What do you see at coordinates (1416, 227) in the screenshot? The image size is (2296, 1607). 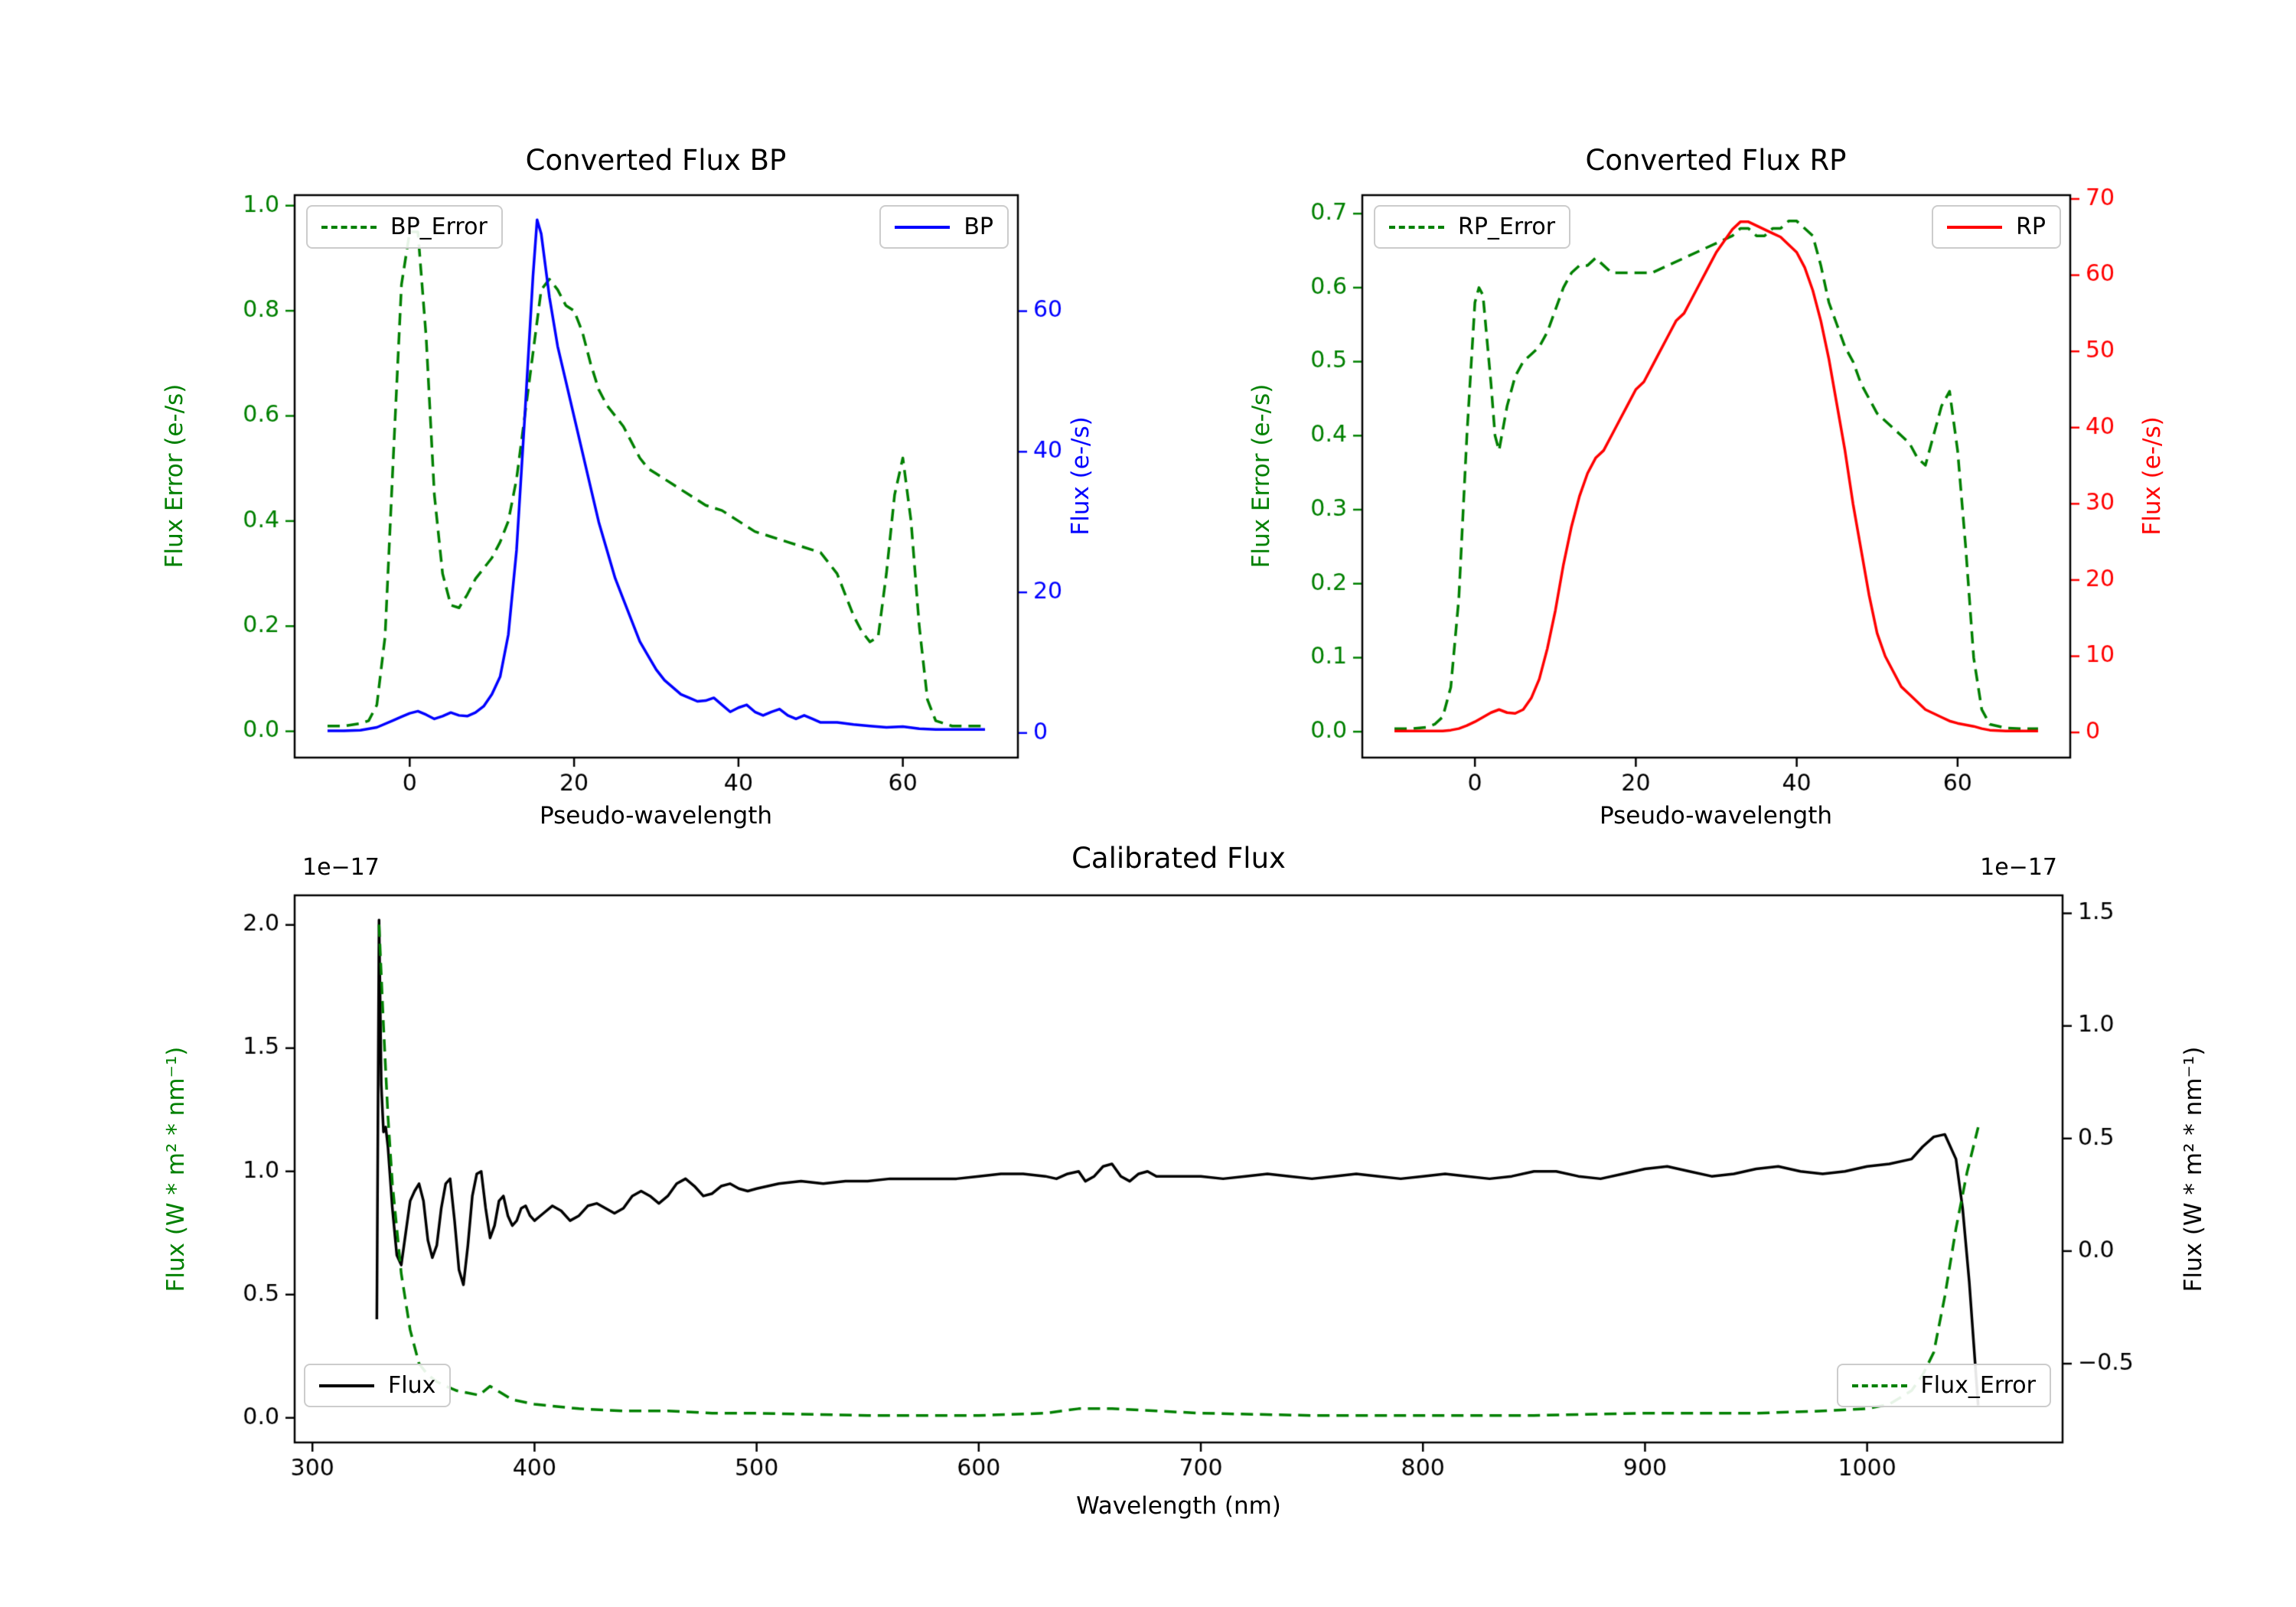 I see `rp-error-line-sample` at bounding box center [1416, 227].